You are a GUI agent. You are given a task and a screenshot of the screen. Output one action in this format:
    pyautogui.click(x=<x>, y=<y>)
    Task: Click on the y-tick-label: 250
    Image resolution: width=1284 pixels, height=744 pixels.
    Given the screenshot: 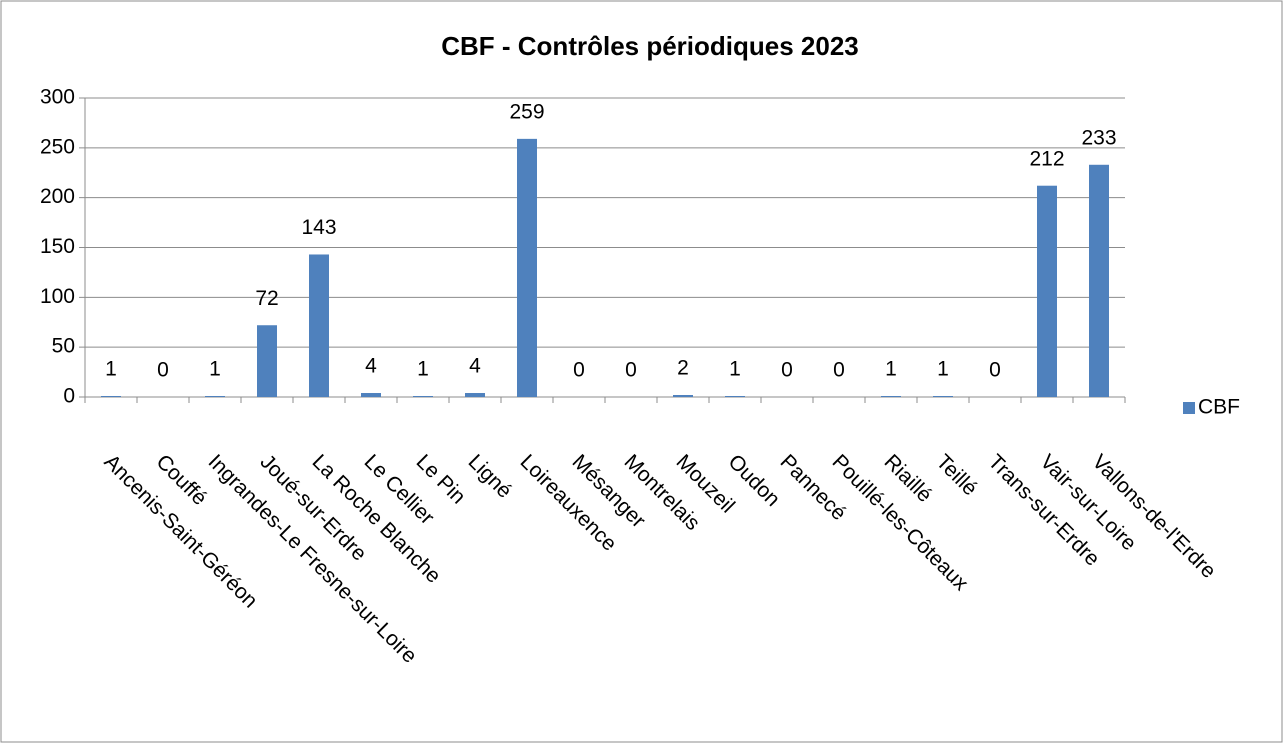 What is the action you would take?
    pyautogui.click(x=57, y=146)
    